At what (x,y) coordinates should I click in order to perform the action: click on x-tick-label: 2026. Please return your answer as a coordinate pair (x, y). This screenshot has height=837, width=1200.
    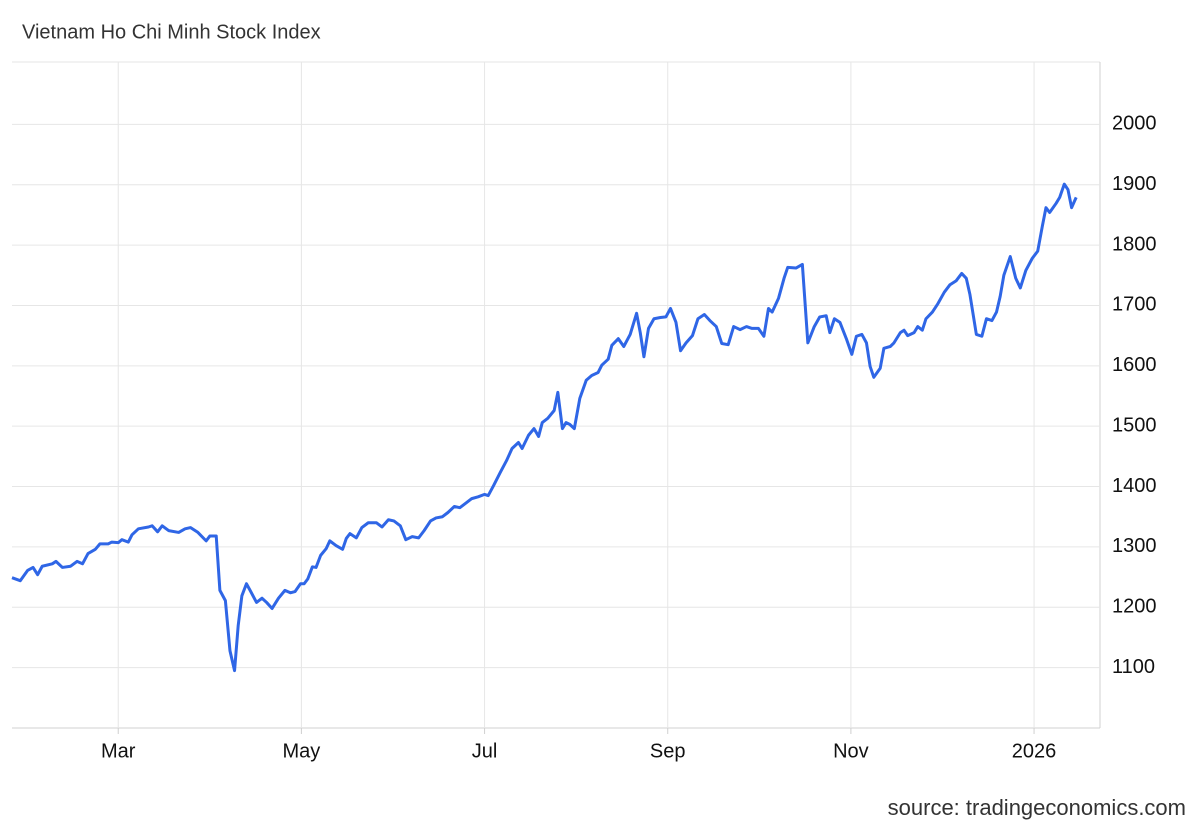
    Looking at the image, I should click on (1034, 751).